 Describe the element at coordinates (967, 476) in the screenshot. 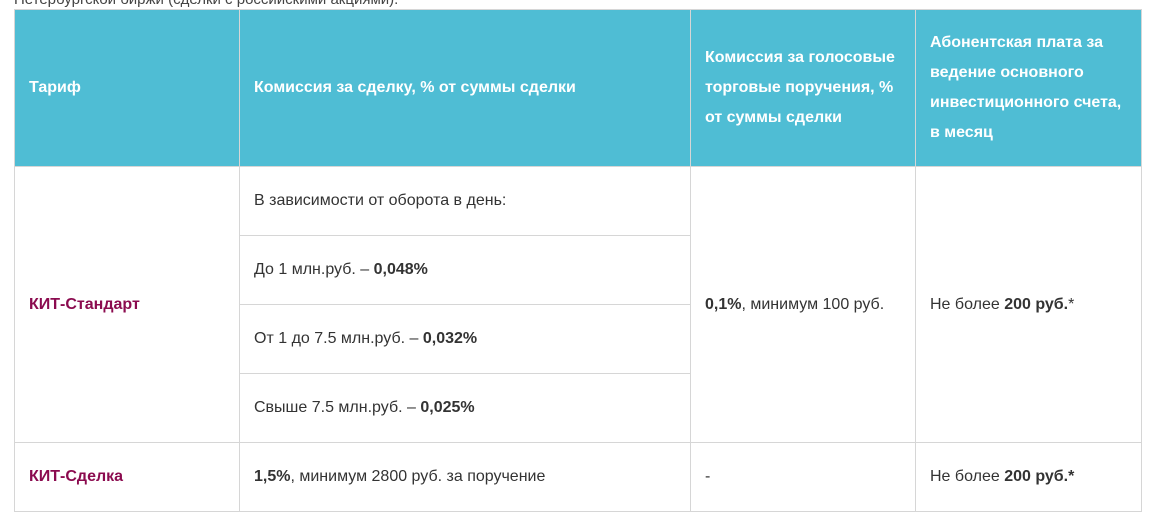

I see `fee-sdelka-prefix: Не более` at that location.